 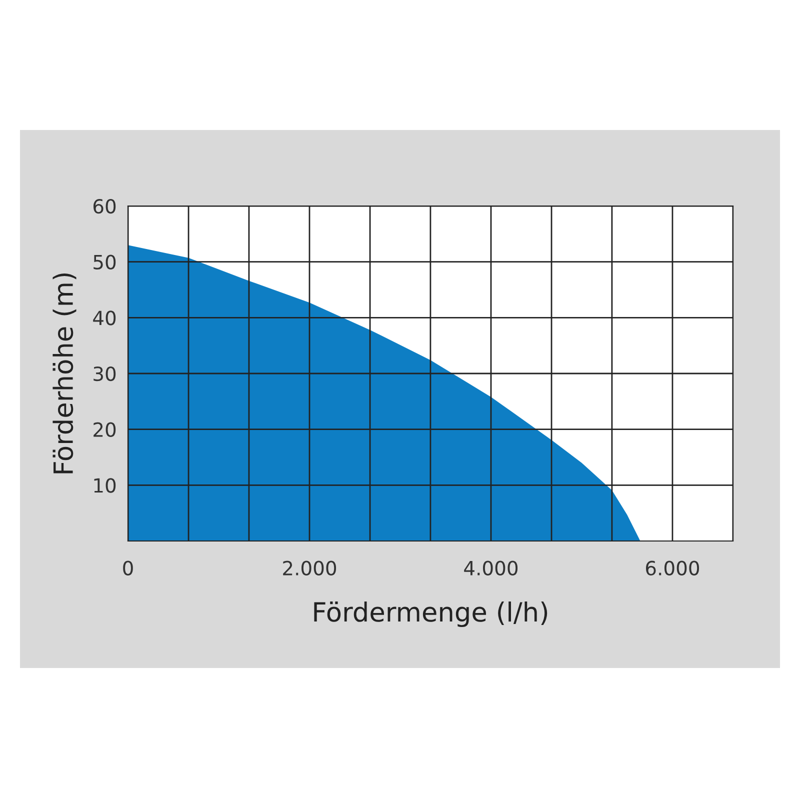 I want to click on y-tick-label: 60, so click(x=105, y=206).